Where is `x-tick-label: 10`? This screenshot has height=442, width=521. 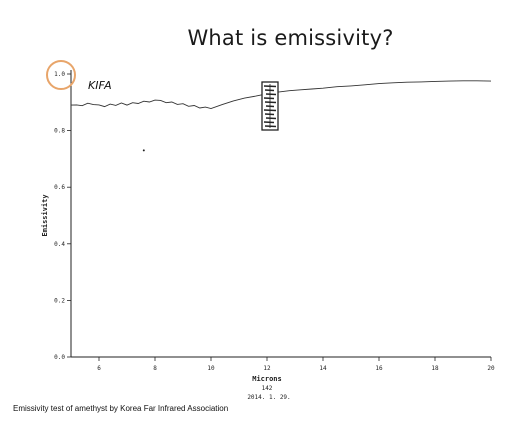 x-tick-label: 10 is located at coordinates (211, 368).